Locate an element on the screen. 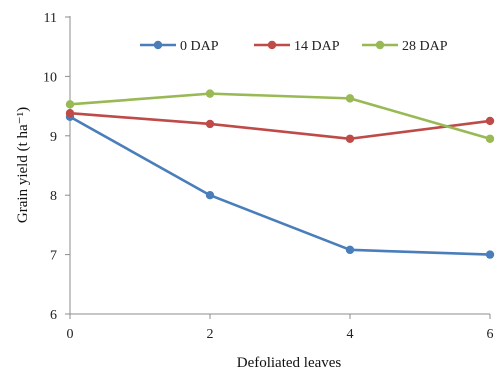 The height and width of the screenshot is (374, 495). legend: 0 DAP 14 DAP 28 DAP is located at coordinates (294, 46).